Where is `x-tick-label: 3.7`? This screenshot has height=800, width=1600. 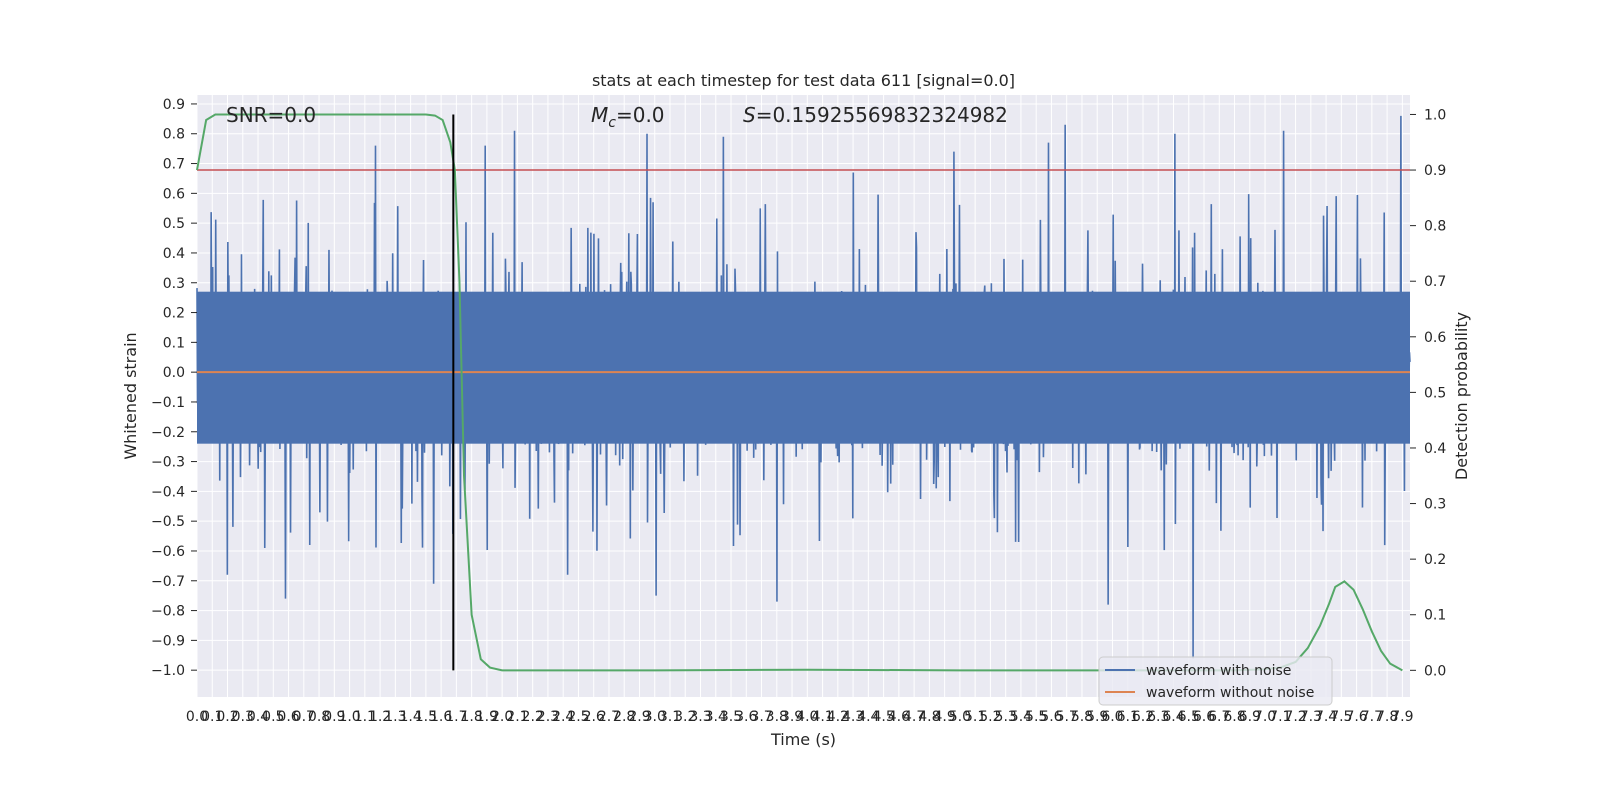
x-tick-label: 3.7 is located at coordinates (761, 717).